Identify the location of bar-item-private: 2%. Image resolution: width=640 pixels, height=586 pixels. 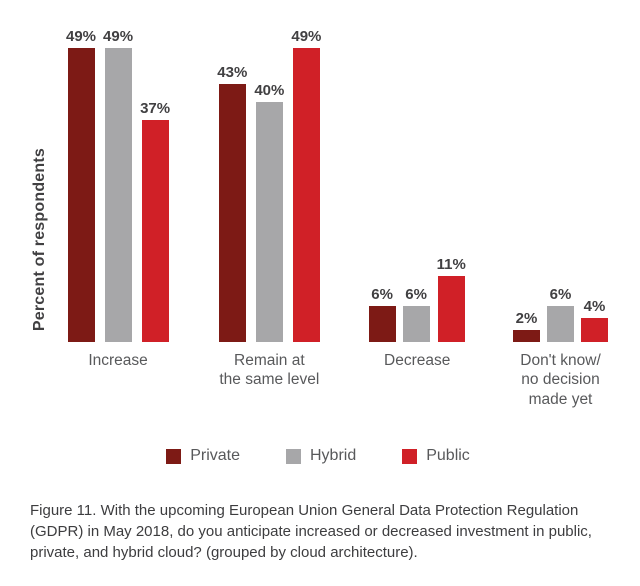
(526, 326).